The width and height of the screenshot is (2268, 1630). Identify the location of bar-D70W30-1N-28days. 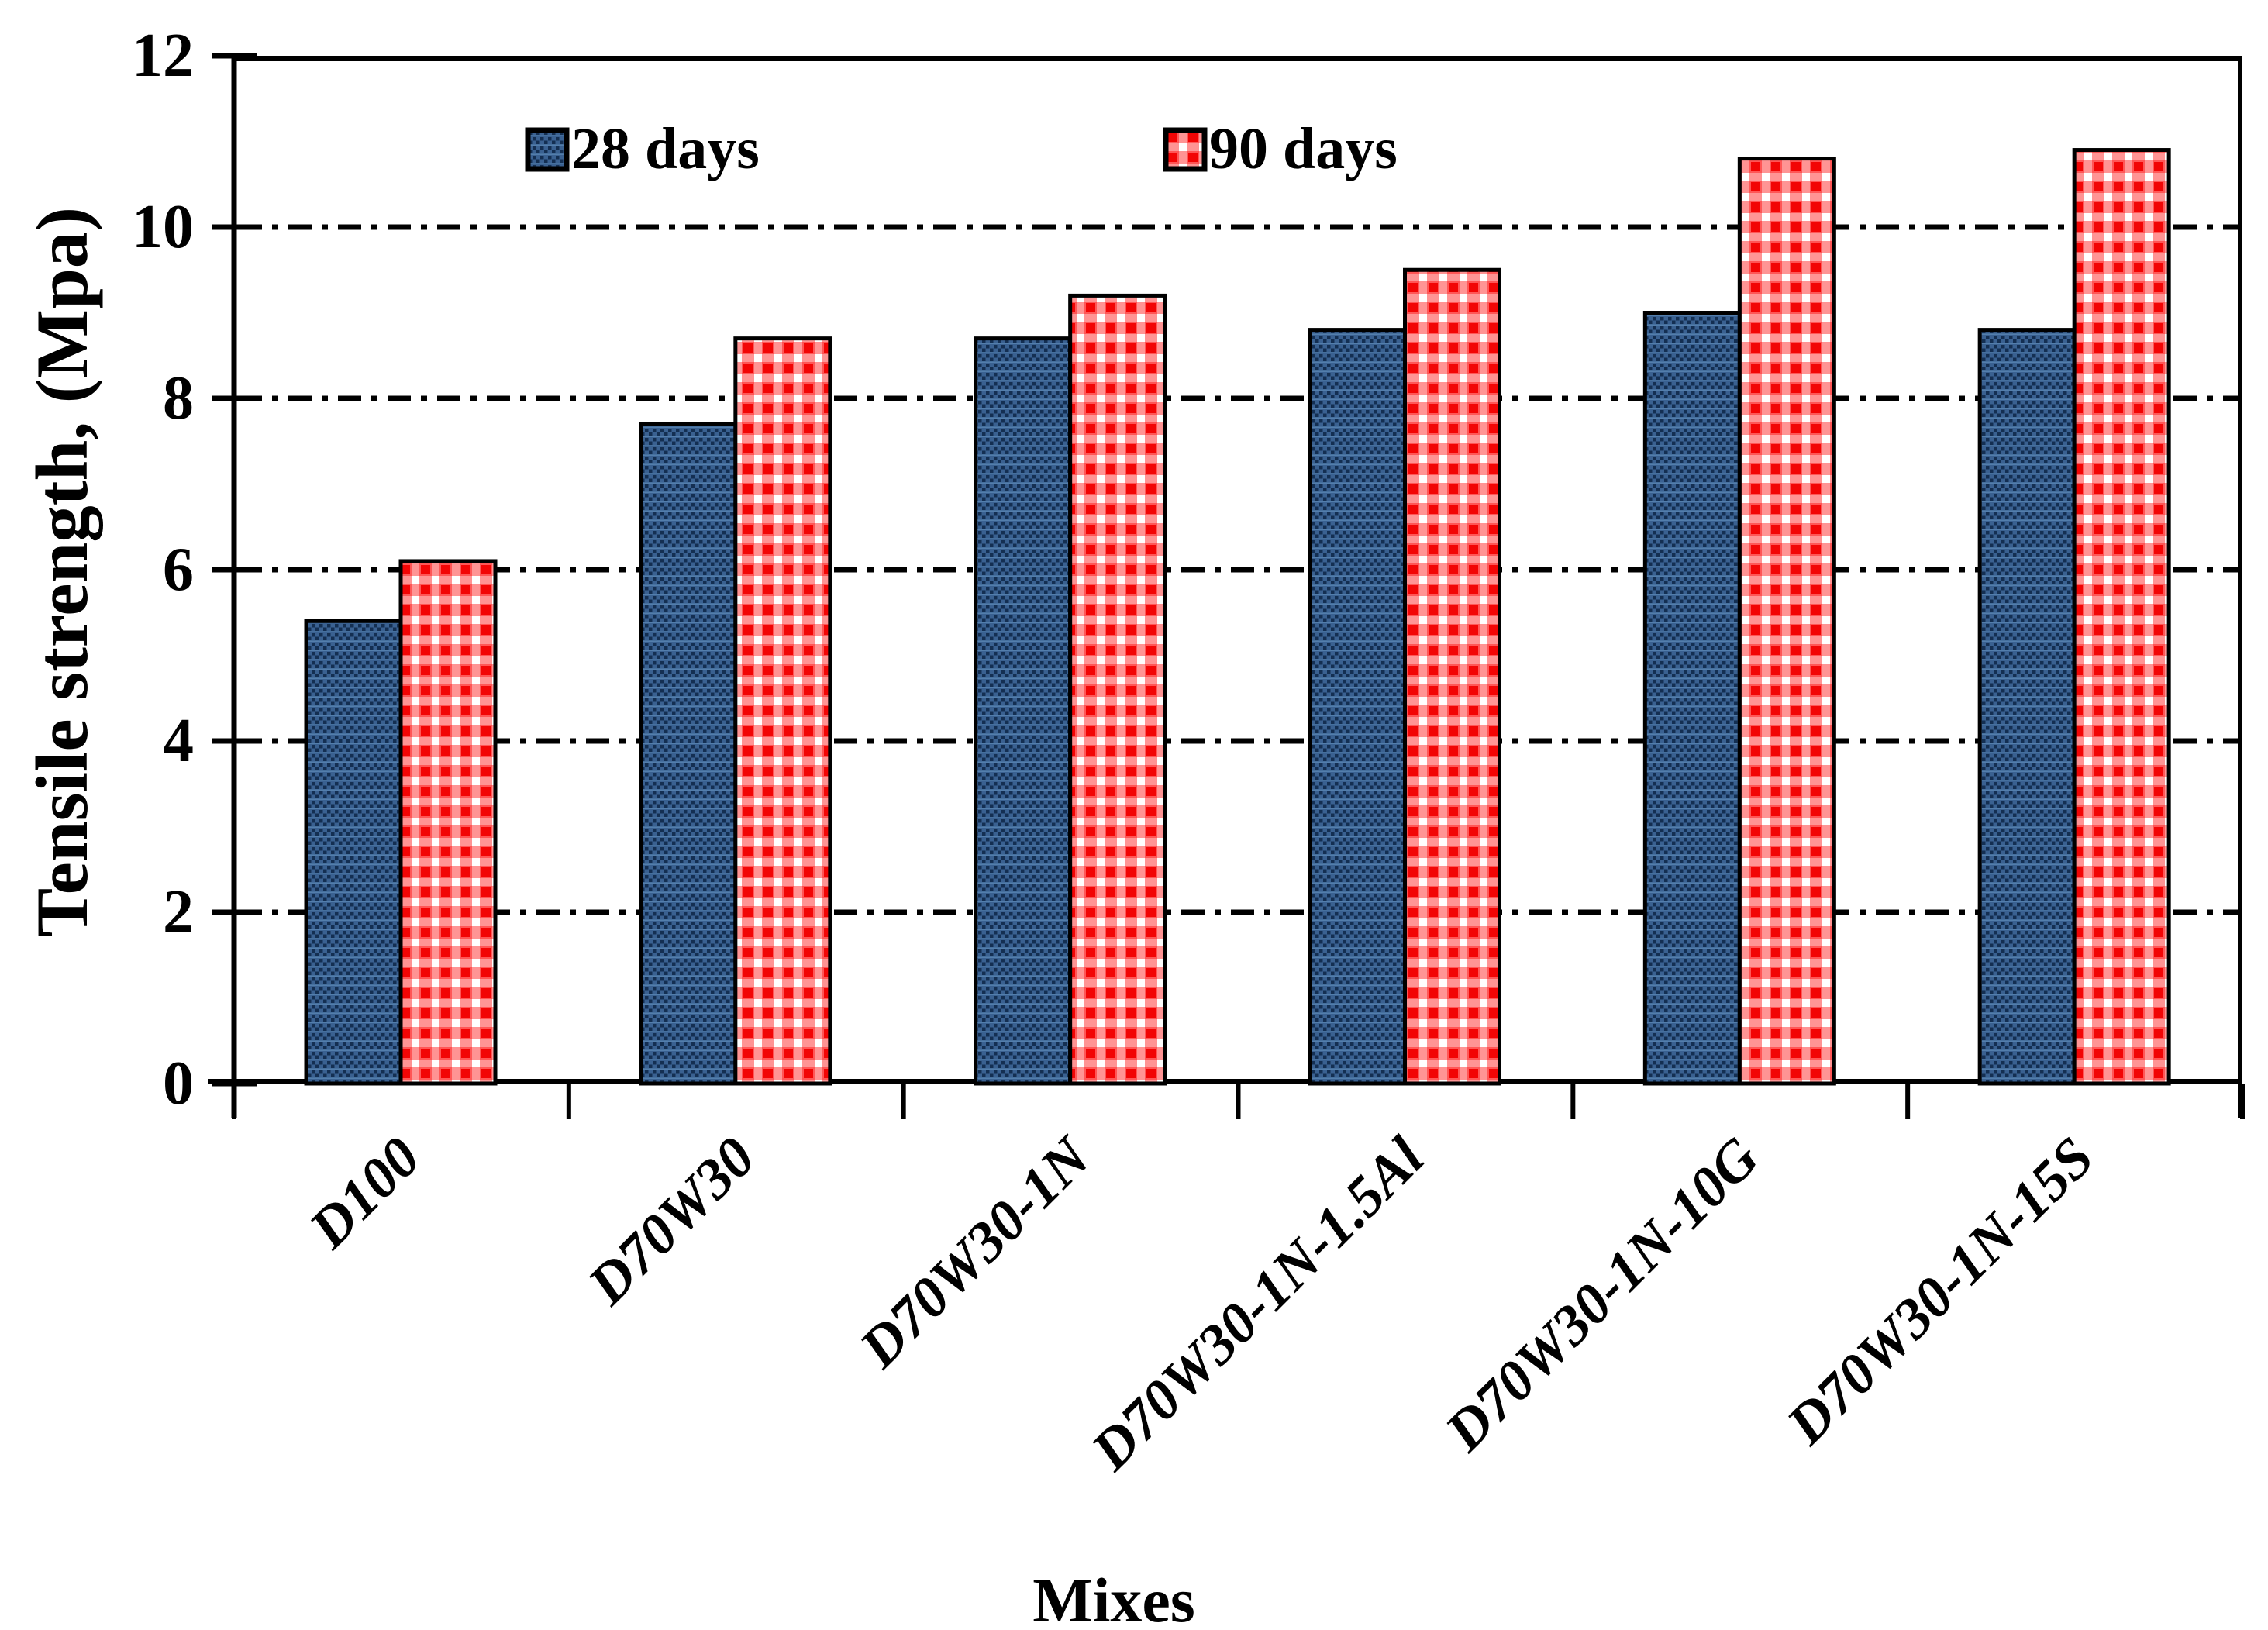
(1023, 711).